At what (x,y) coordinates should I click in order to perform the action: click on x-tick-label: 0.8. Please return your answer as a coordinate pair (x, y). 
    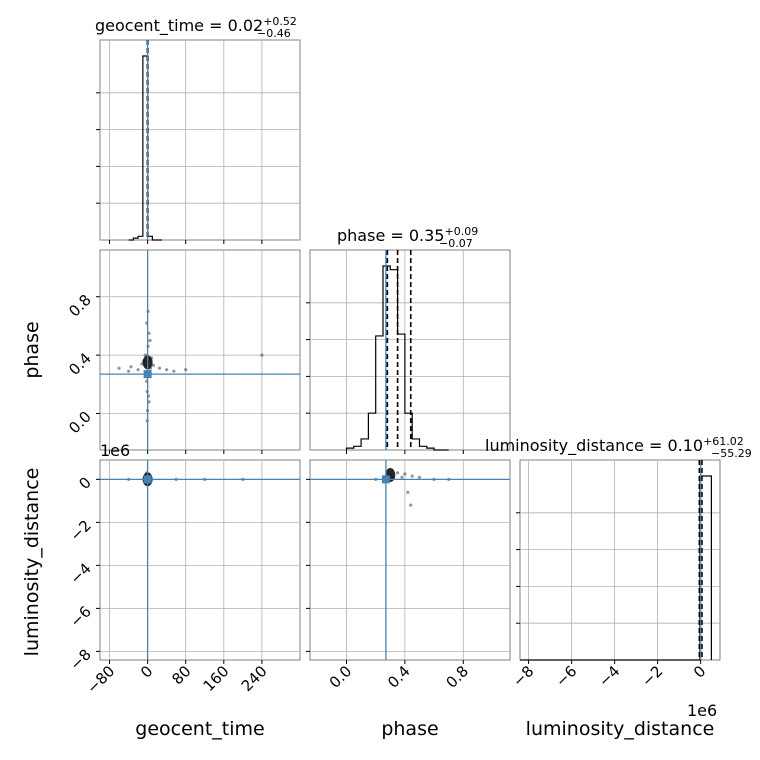
    Looking at the image, I should click on (458, 677).